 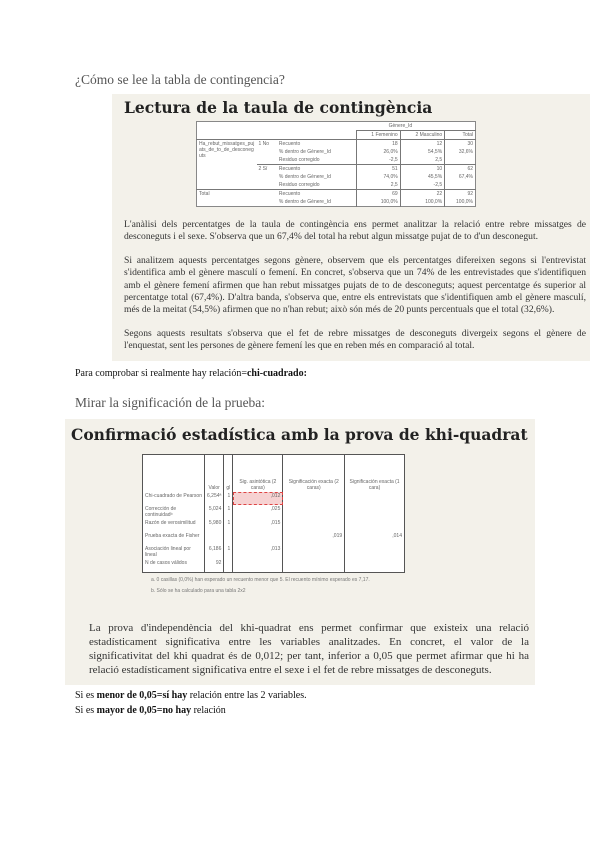 I want to click on cell: 18, so click(x=378, y=143).